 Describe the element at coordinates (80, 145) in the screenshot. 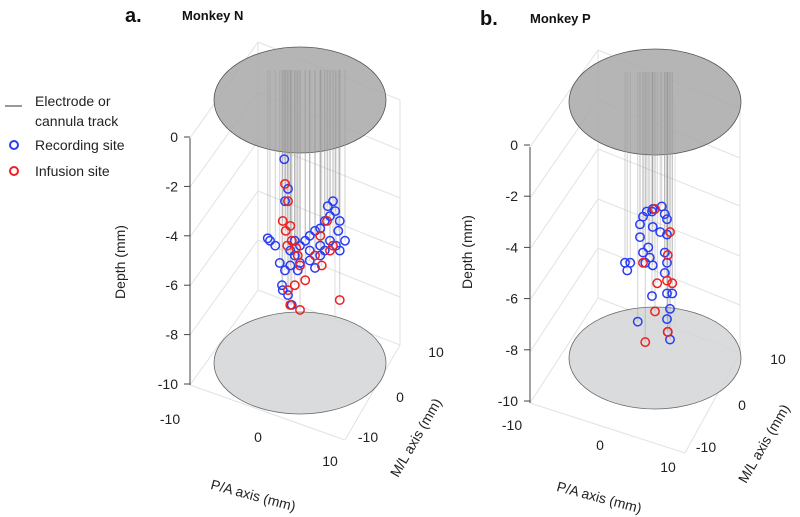

I see `legend-recording-label: Recording site` at that location.